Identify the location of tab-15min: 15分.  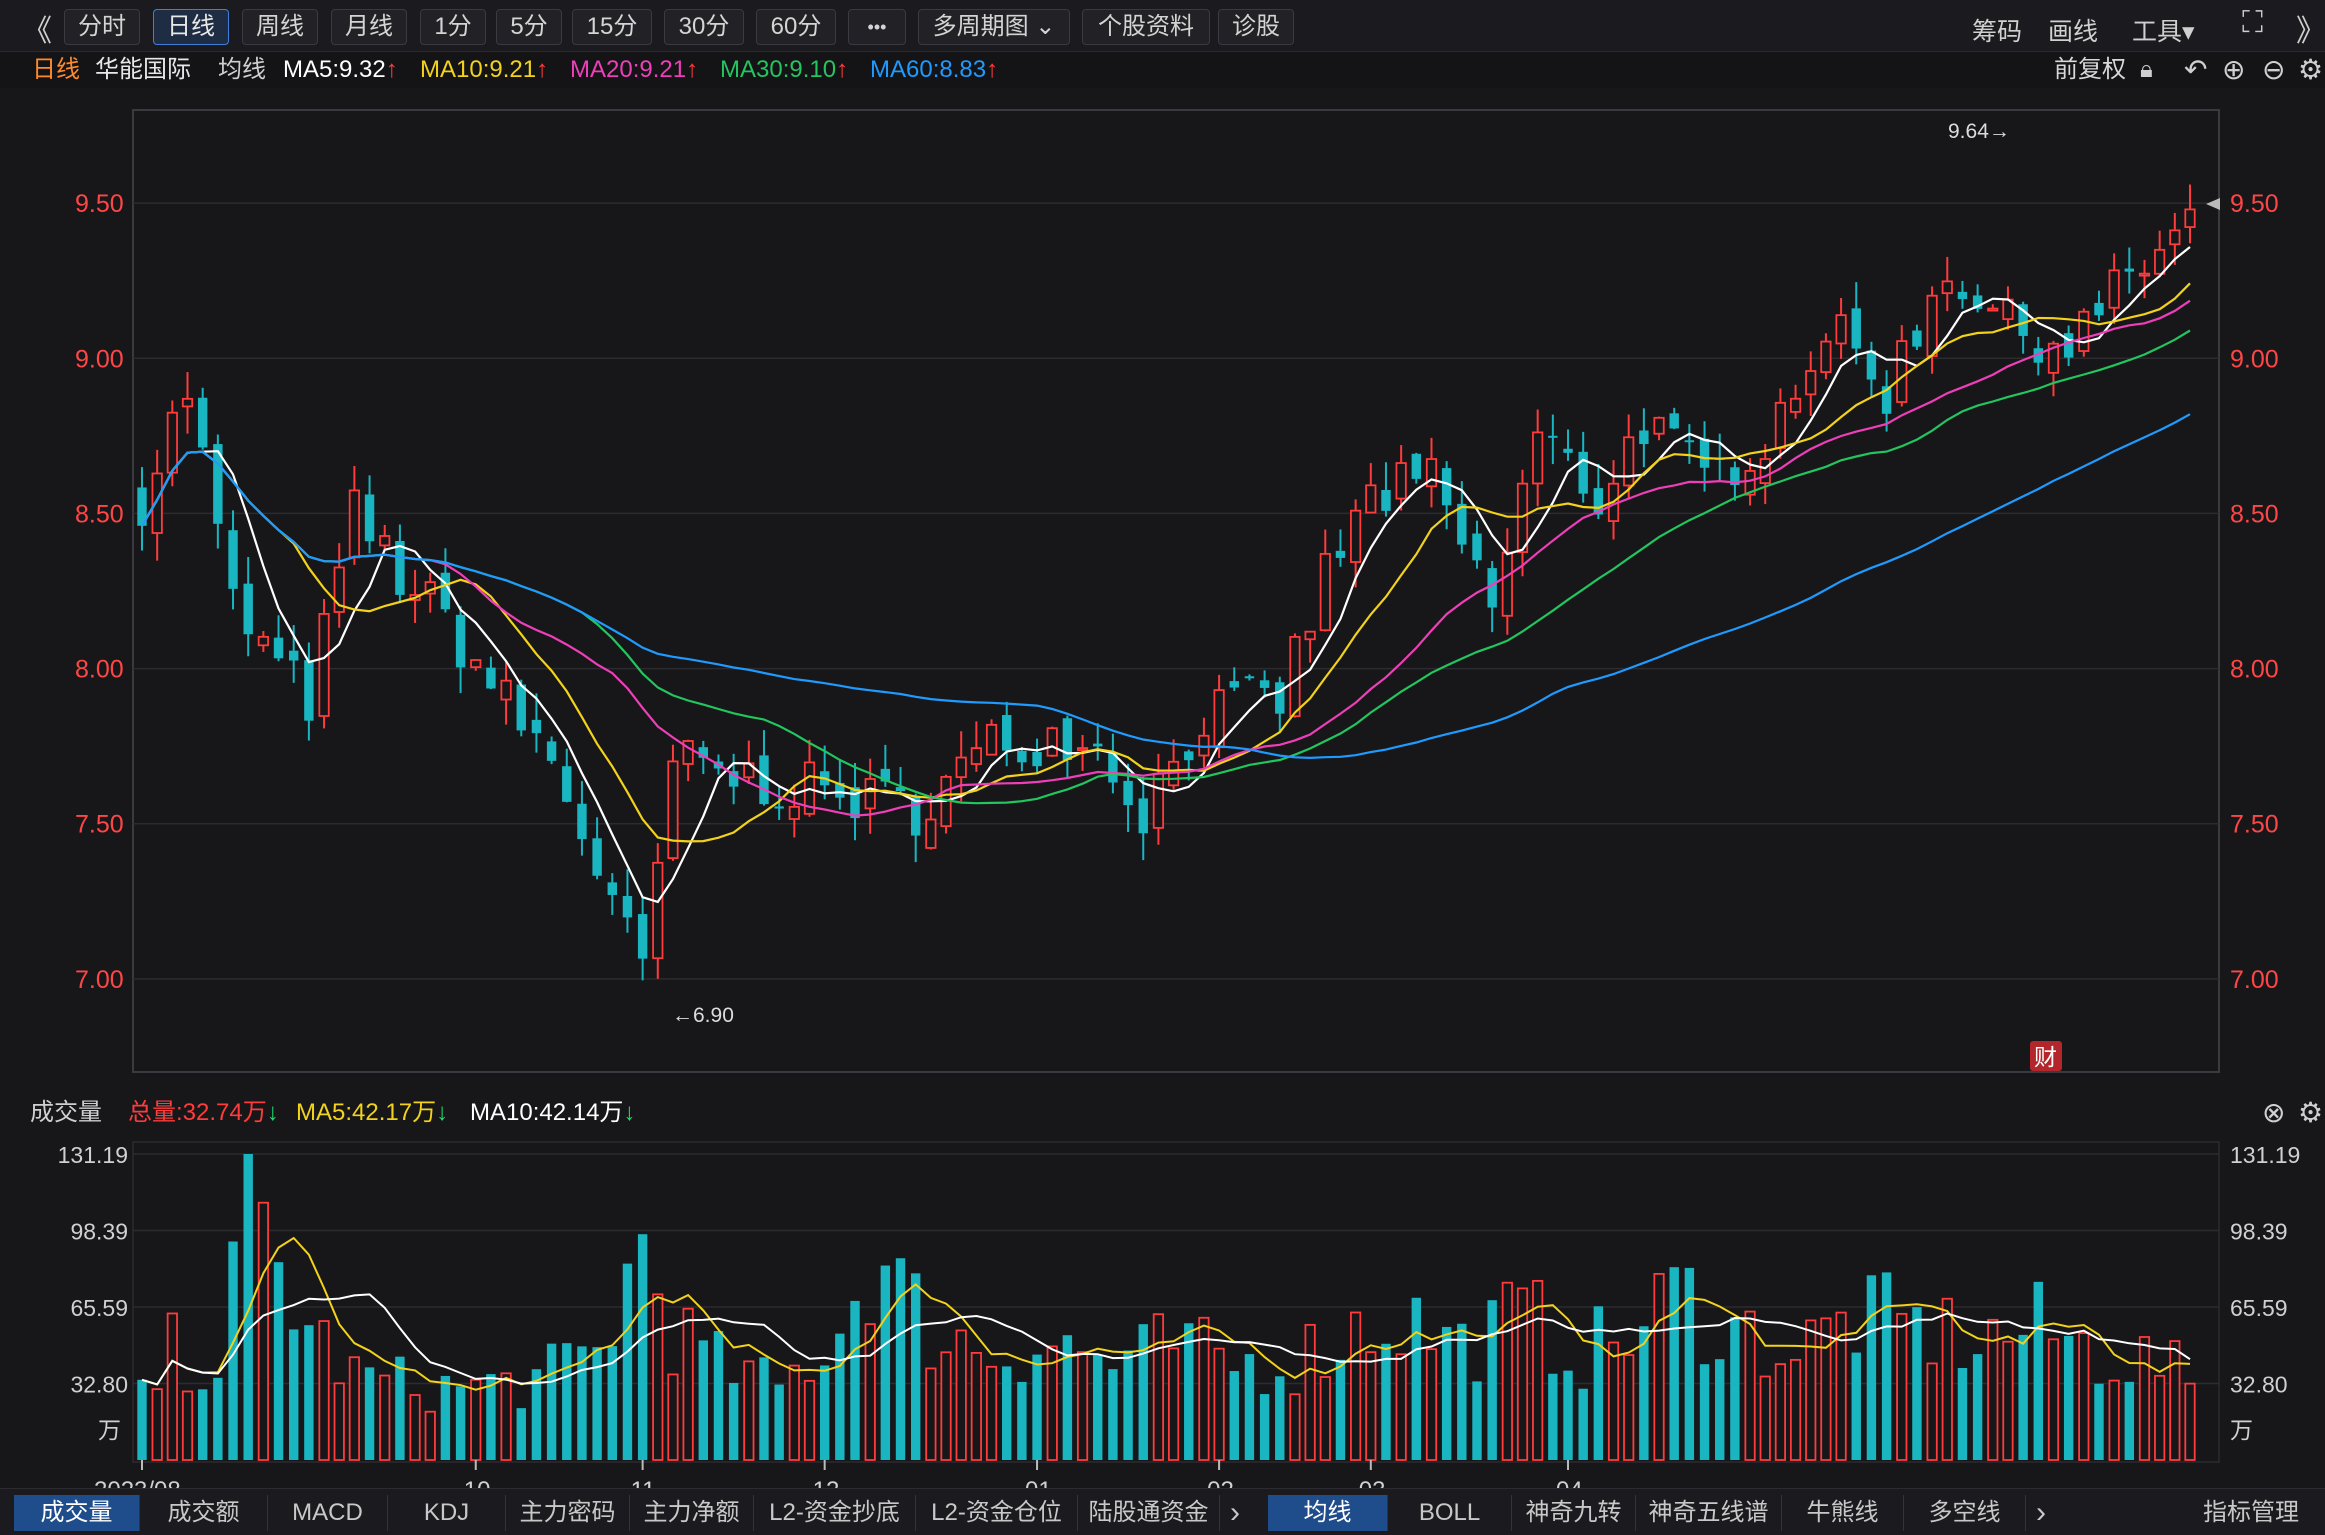
(612, 27).